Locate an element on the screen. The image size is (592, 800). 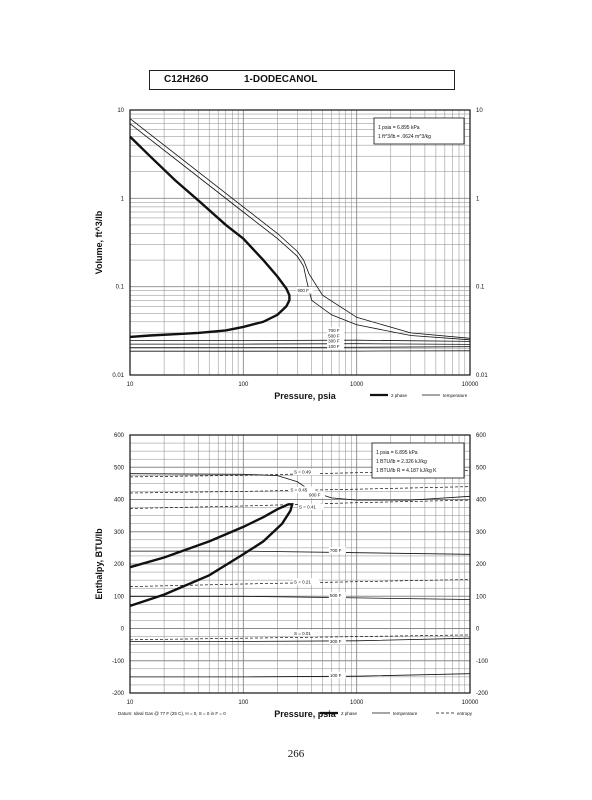
y-tick-label-right: 100 is located at coordinates (481, 597).